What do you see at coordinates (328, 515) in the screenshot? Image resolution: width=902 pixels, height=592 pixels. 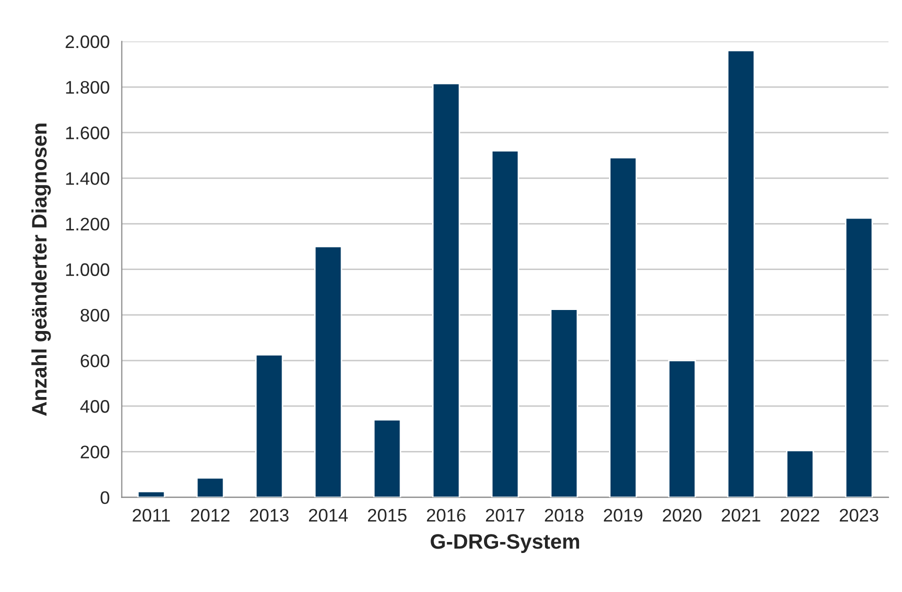 I see `x-tick-label: 2014` at bounding box center [328, 515].